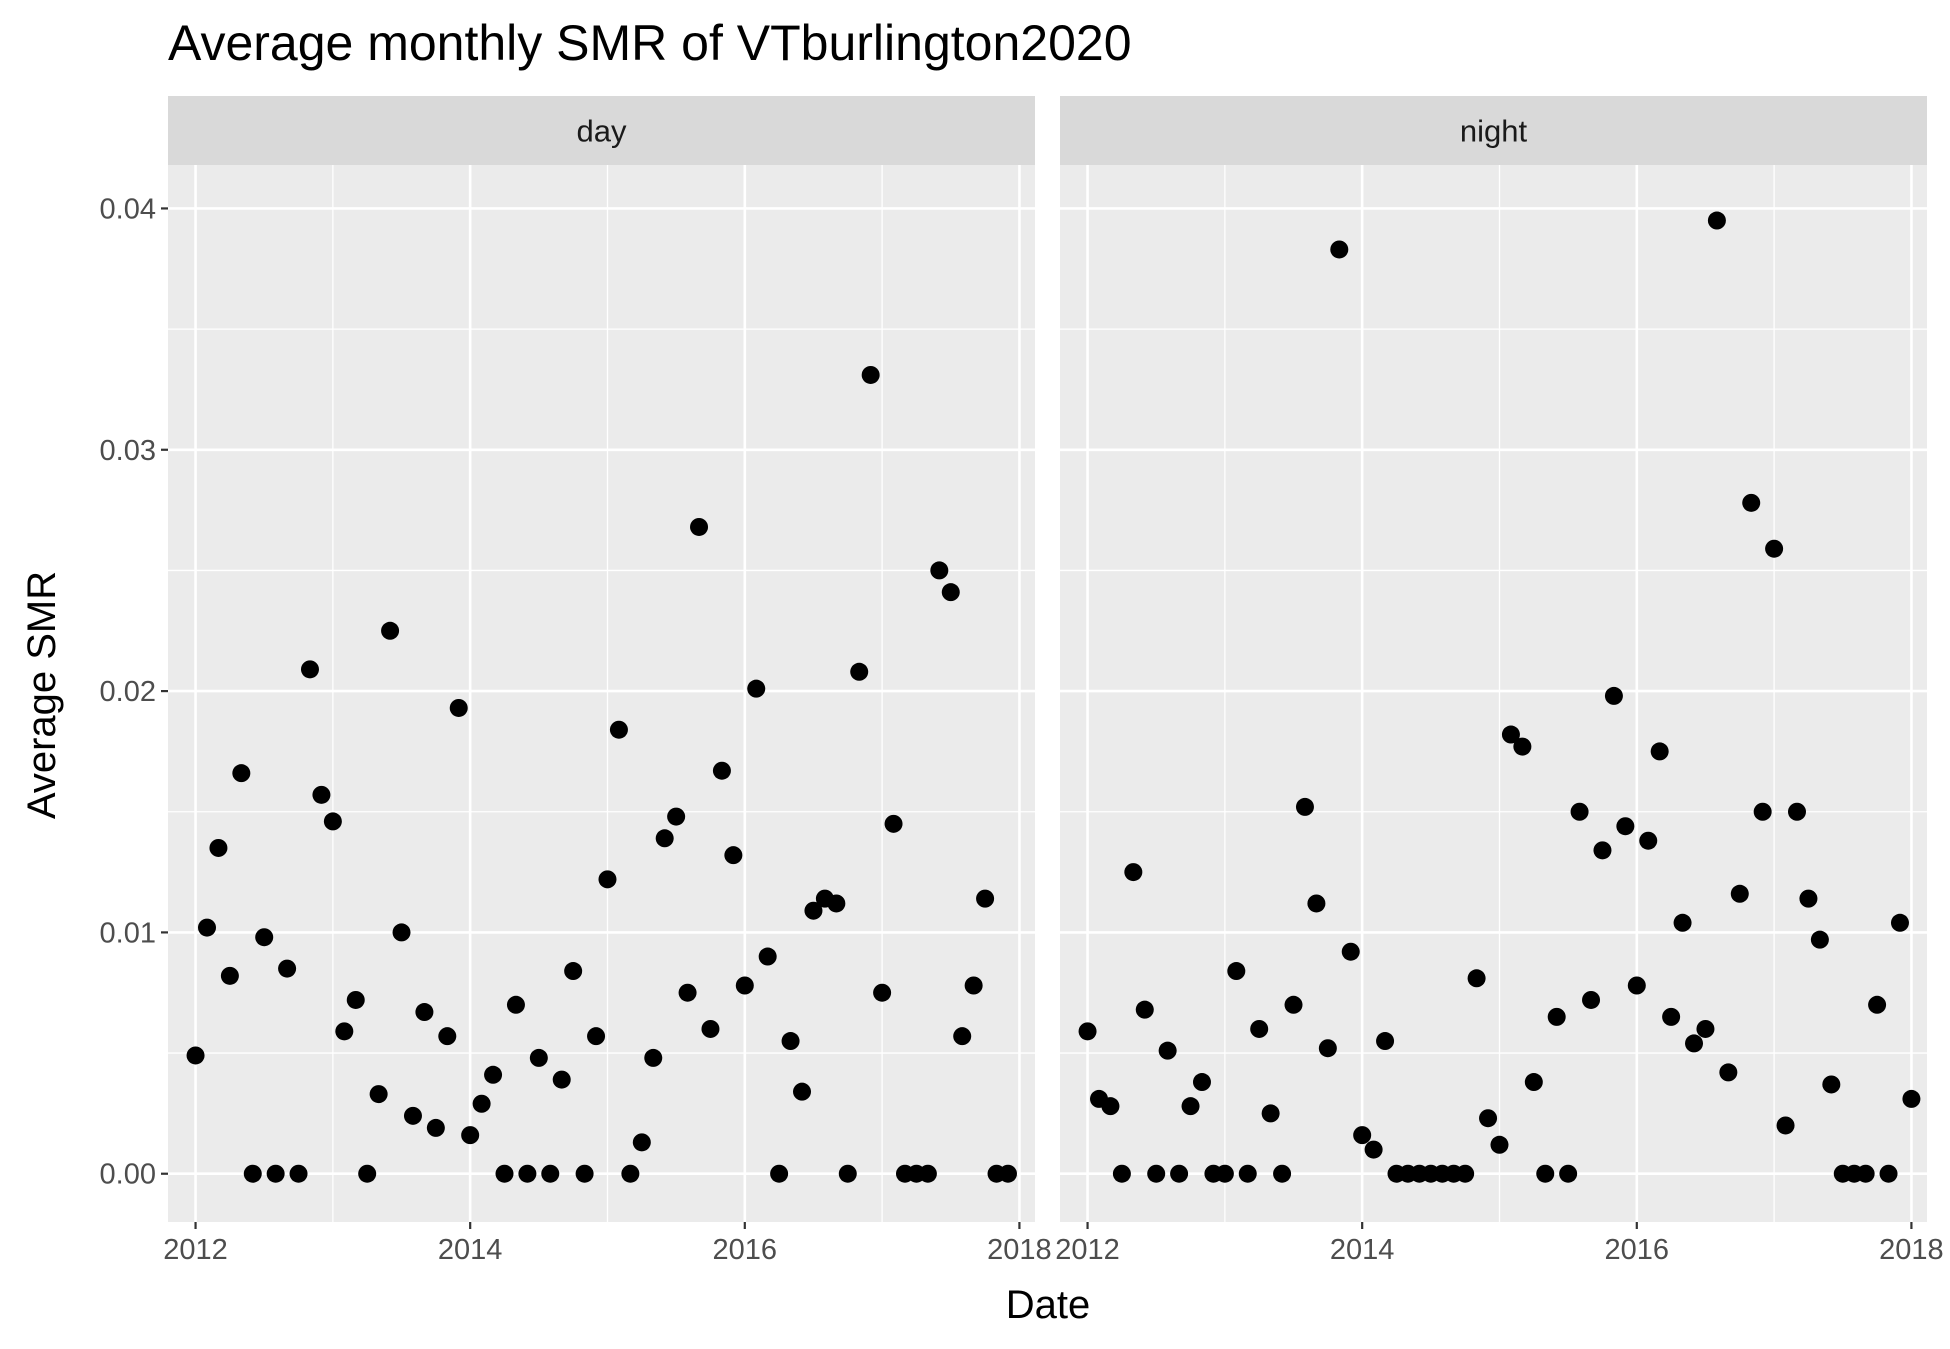 This screenshot has width=1950, height=1349. Describe the element at coordinates (1048, 1305) in the screenshot. I see `x-axis-title: Date` at that location.